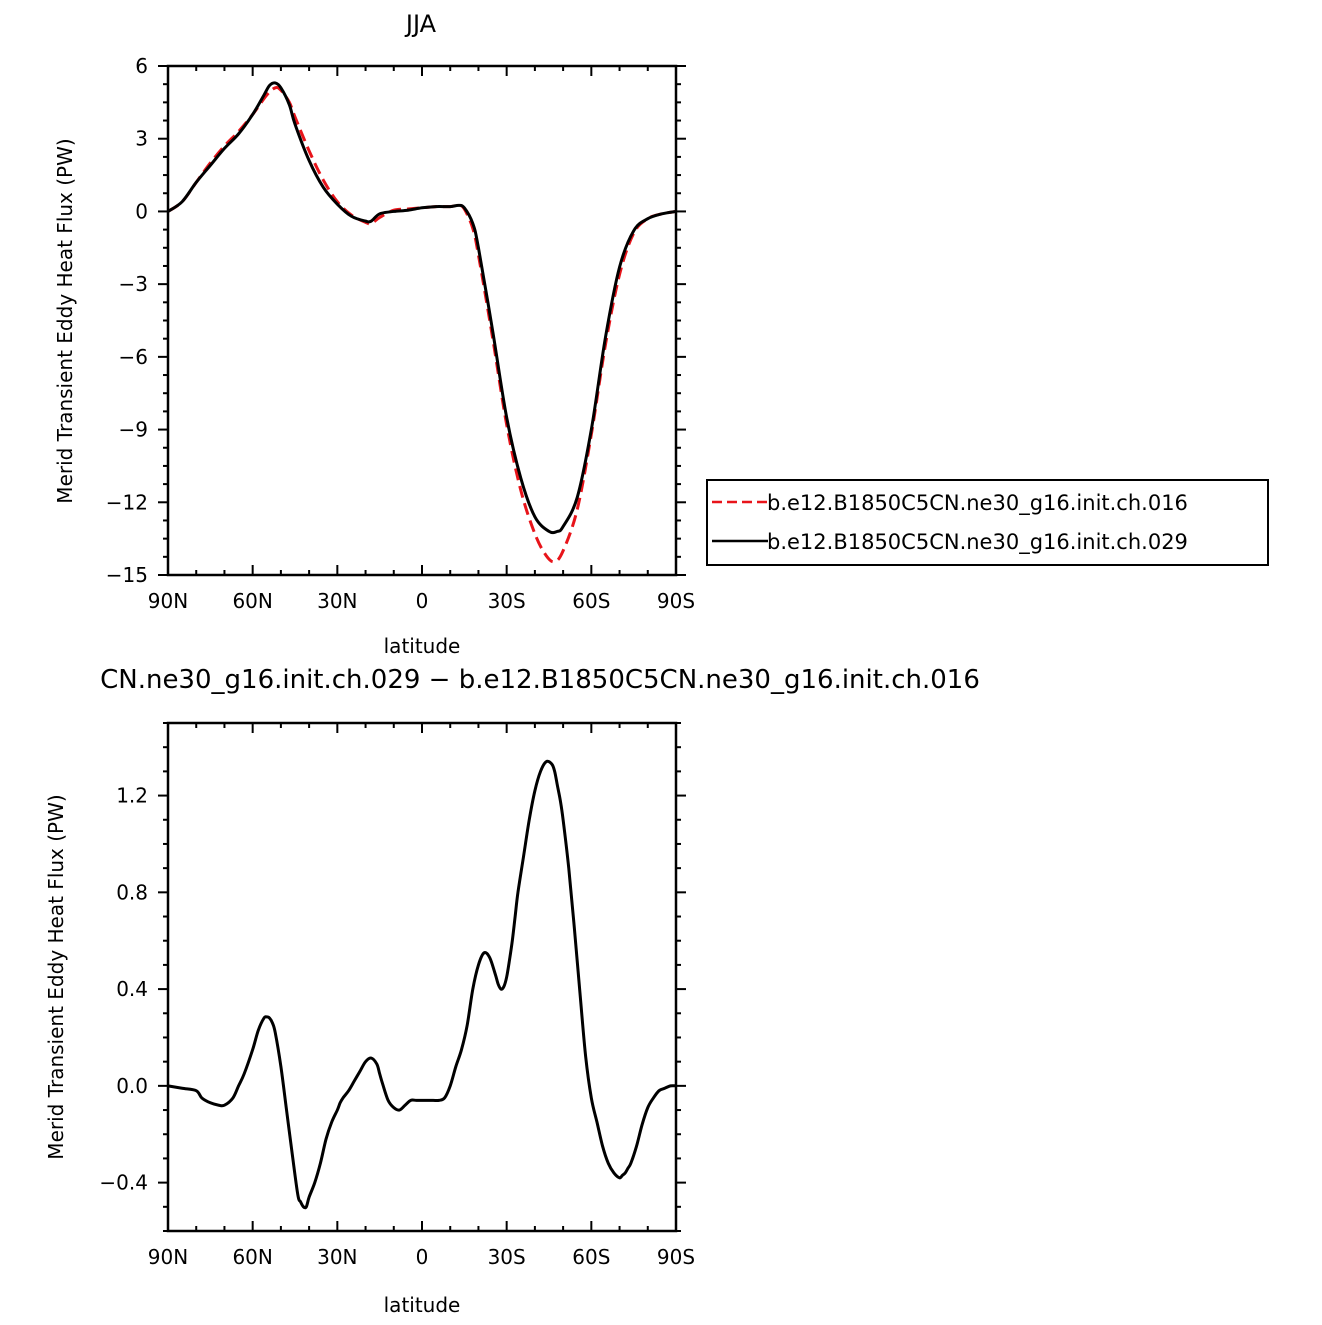 The height and width of the screenshot is (1325, 1322). I want to click on top-xtick-label: 30N, so click(337, 601).